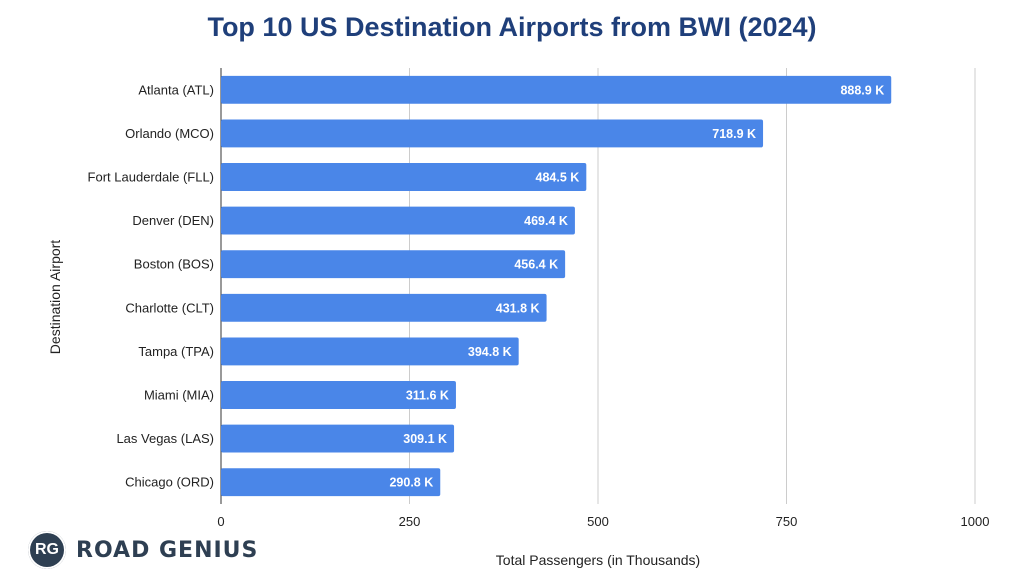  I want to click on value-label: 290.8 K, so click(411, 483).